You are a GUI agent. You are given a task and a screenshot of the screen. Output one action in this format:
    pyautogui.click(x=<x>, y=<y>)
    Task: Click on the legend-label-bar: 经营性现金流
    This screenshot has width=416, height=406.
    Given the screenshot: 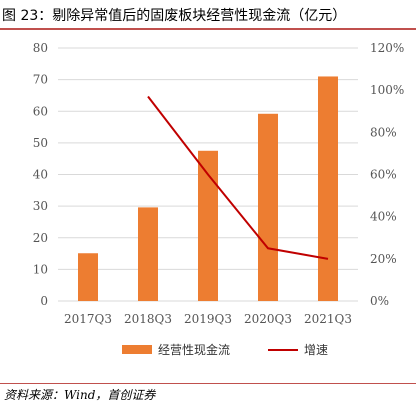 What is the action you would take?
    pyautogui.click(x=194, y=349)
    